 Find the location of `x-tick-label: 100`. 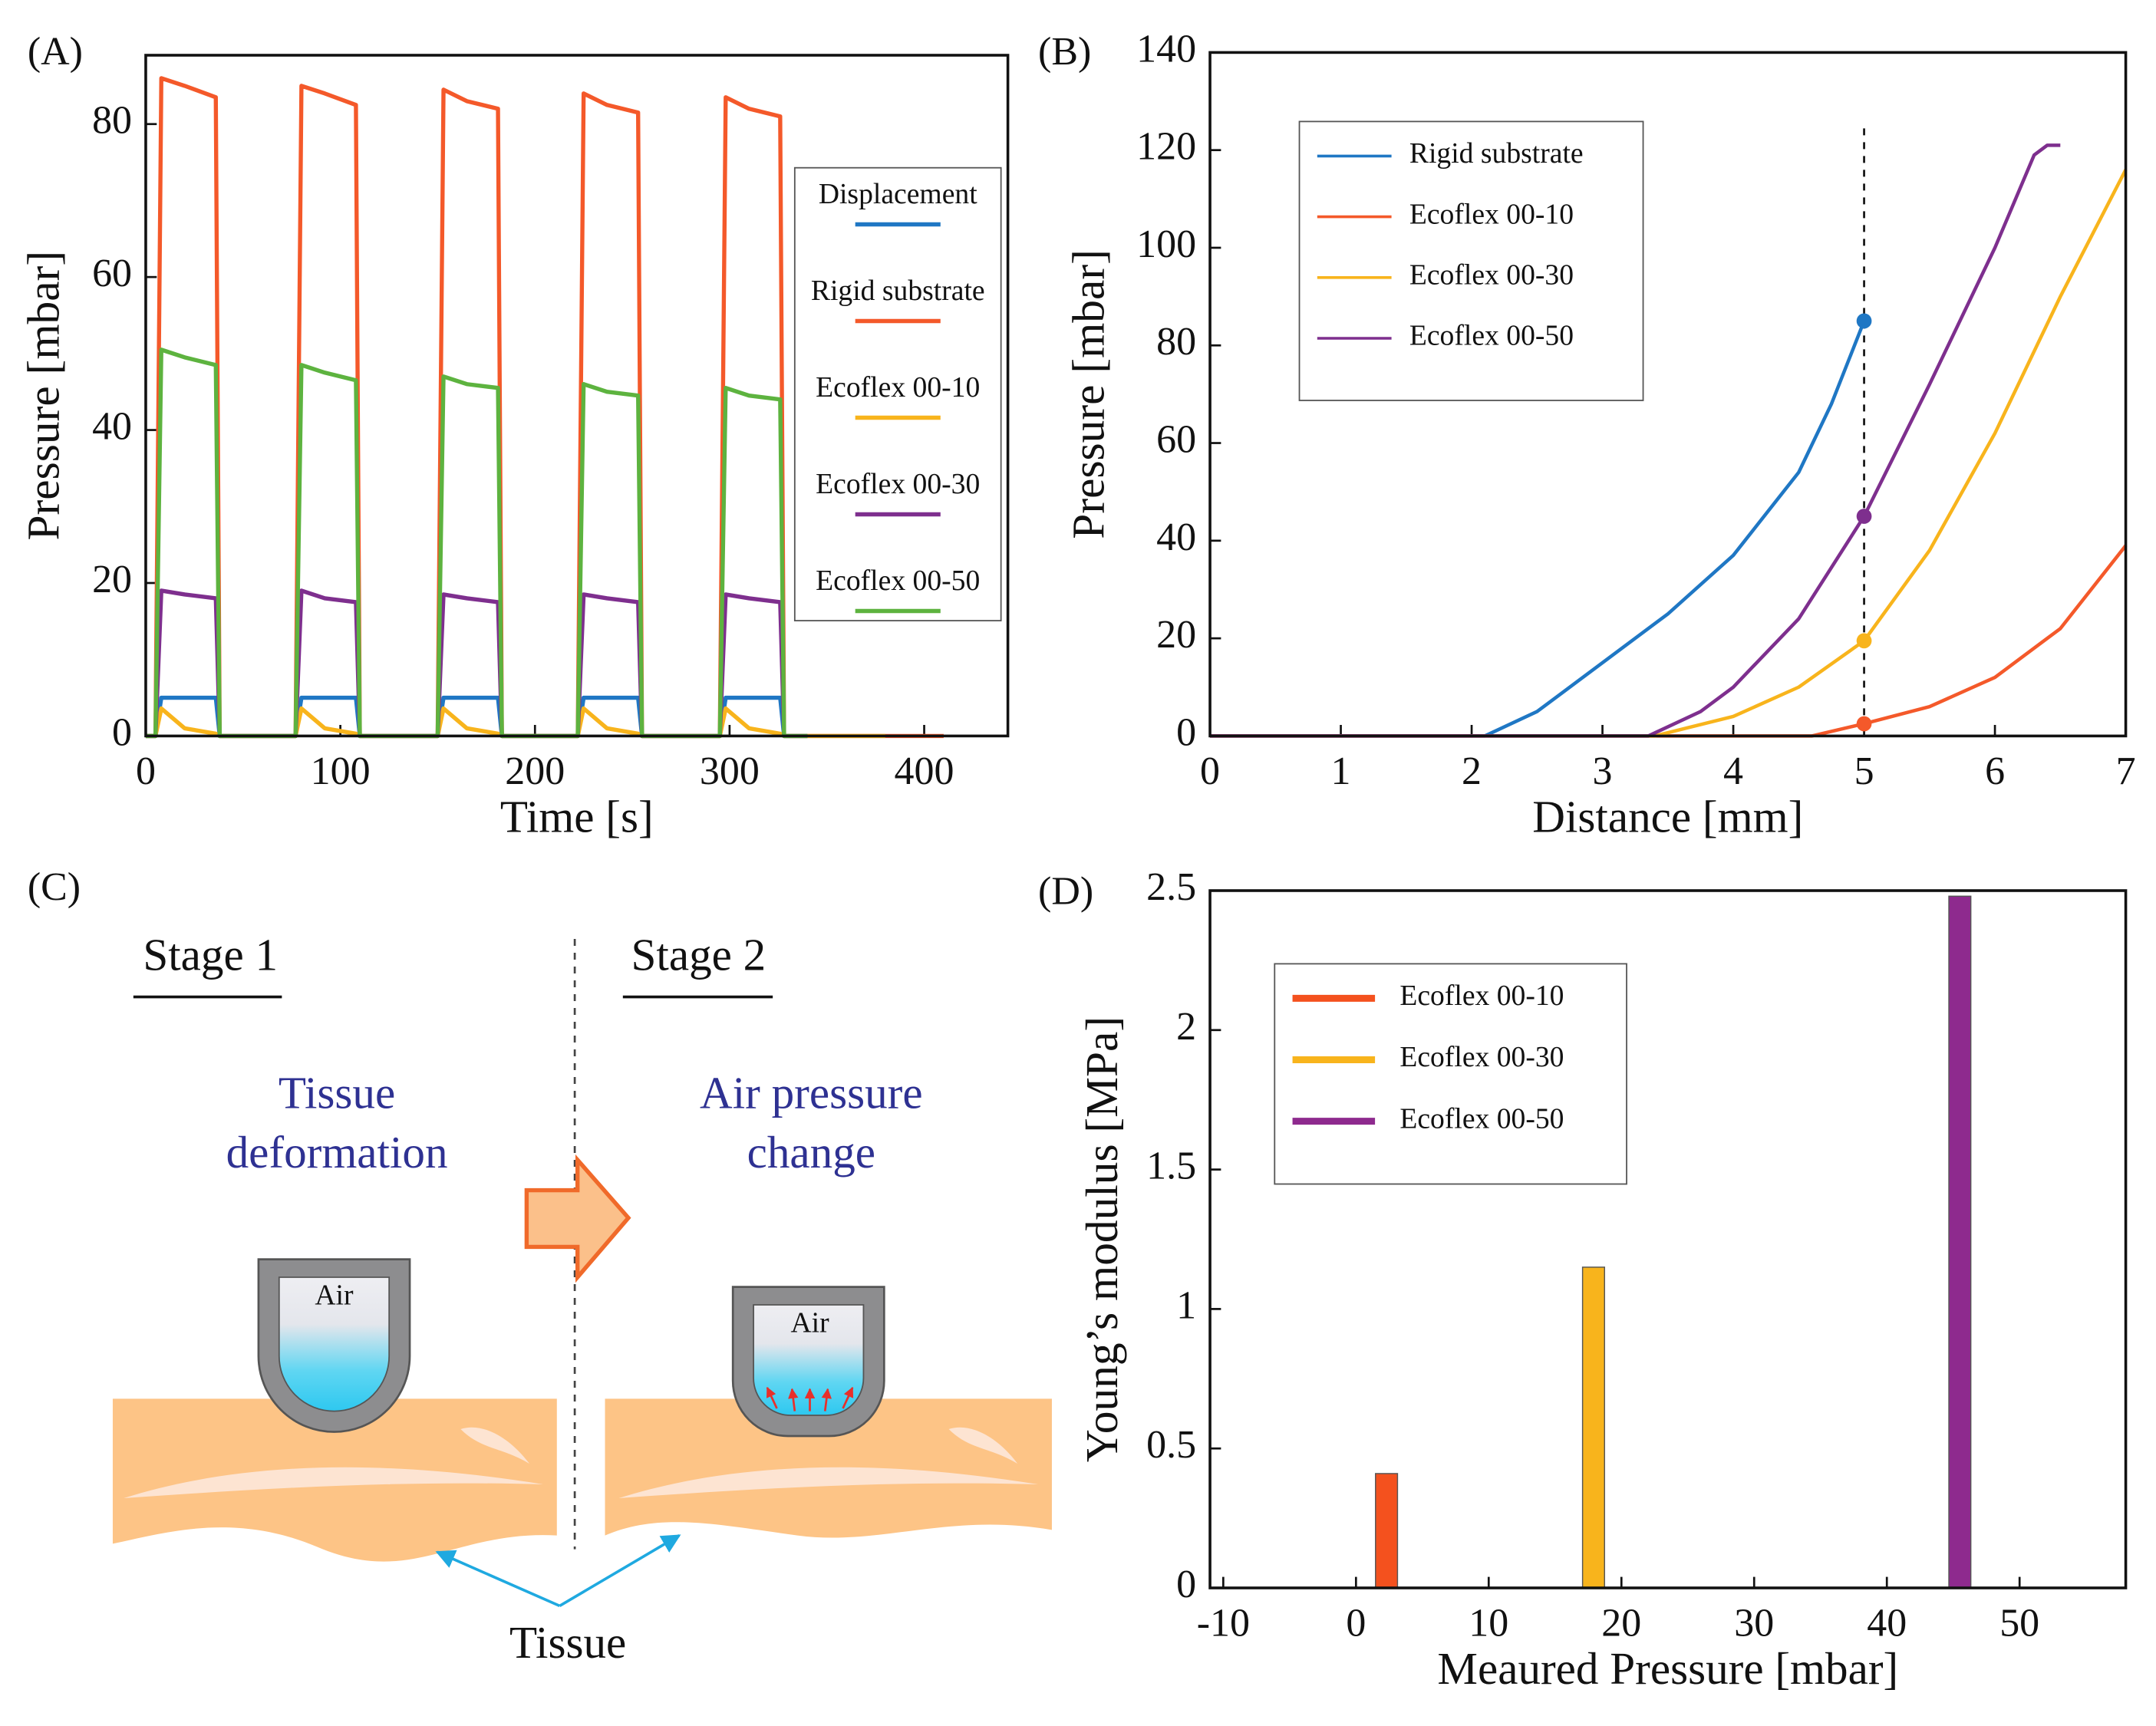

x-tick-label: 100 is located at coordinates (341, 771).